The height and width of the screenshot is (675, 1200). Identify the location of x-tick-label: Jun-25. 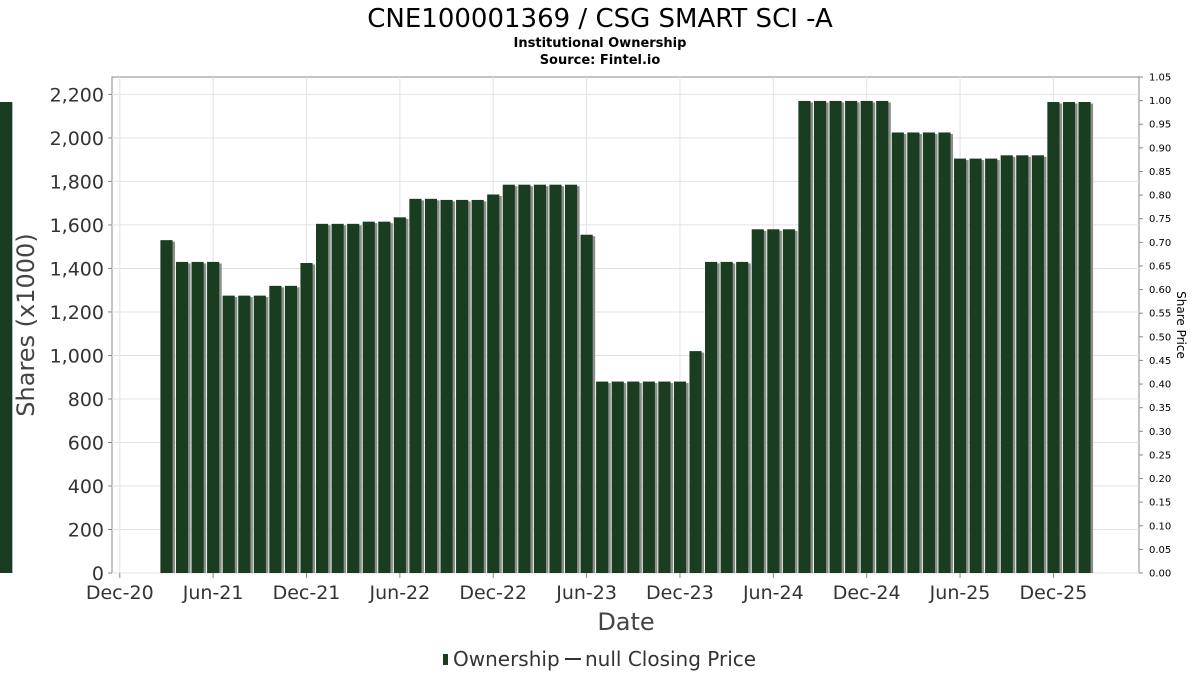
(960, 593).